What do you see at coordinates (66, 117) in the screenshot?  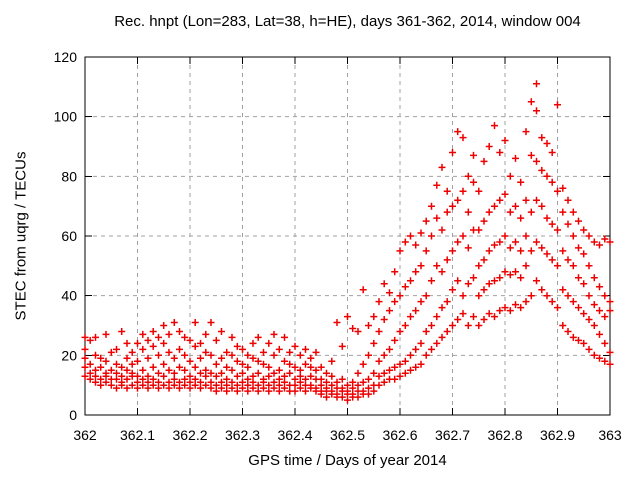 I see `y-tick-label: 100` at bounding box center [66, 117].